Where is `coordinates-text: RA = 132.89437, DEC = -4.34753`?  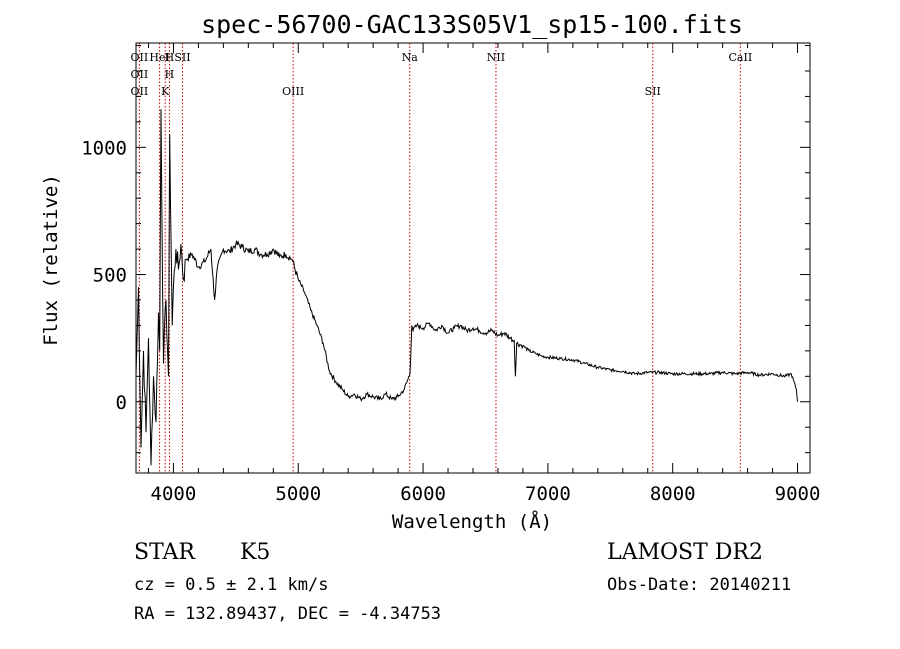
coordinates-text: RA = 132.89437, DEC = -4.34753 is located at coordinates (287, 614).